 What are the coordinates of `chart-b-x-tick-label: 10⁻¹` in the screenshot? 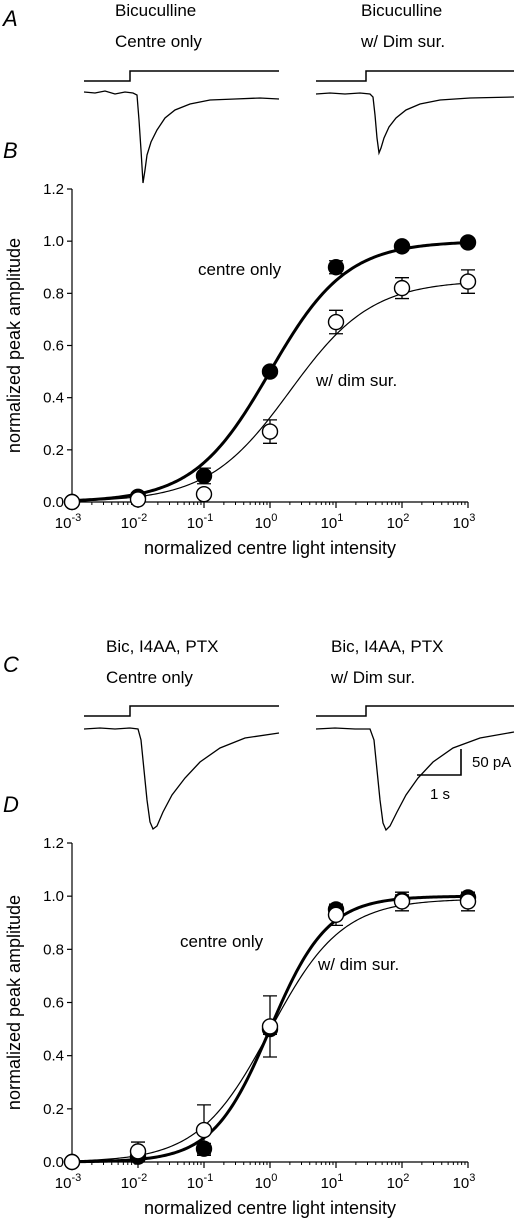 It's located at (200, 522).